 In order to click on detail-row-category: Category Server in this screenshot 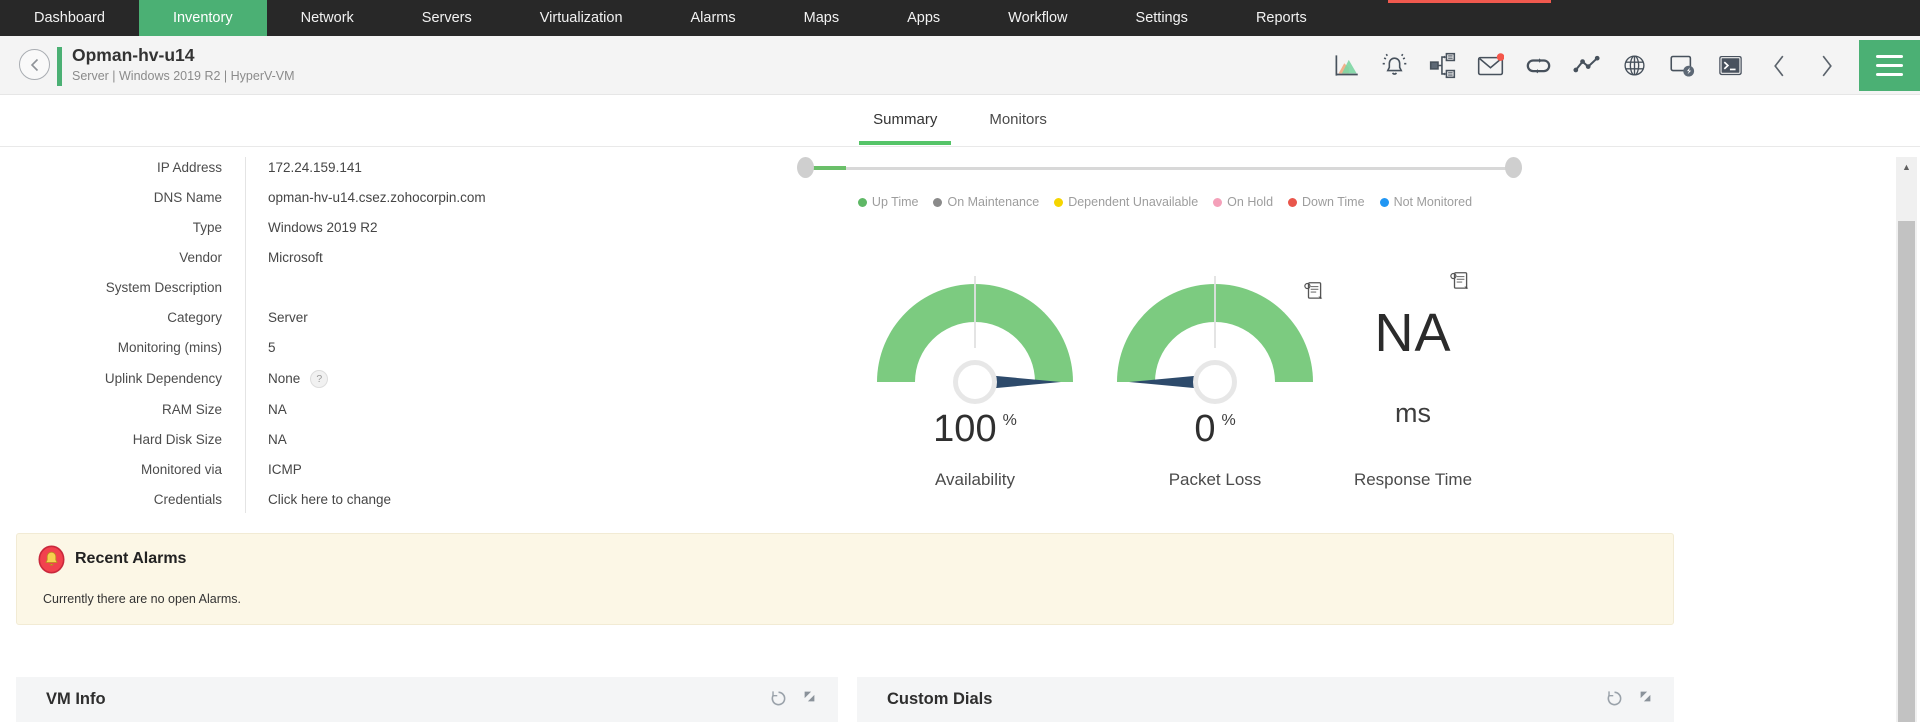, I will do `click(350, 318)`.